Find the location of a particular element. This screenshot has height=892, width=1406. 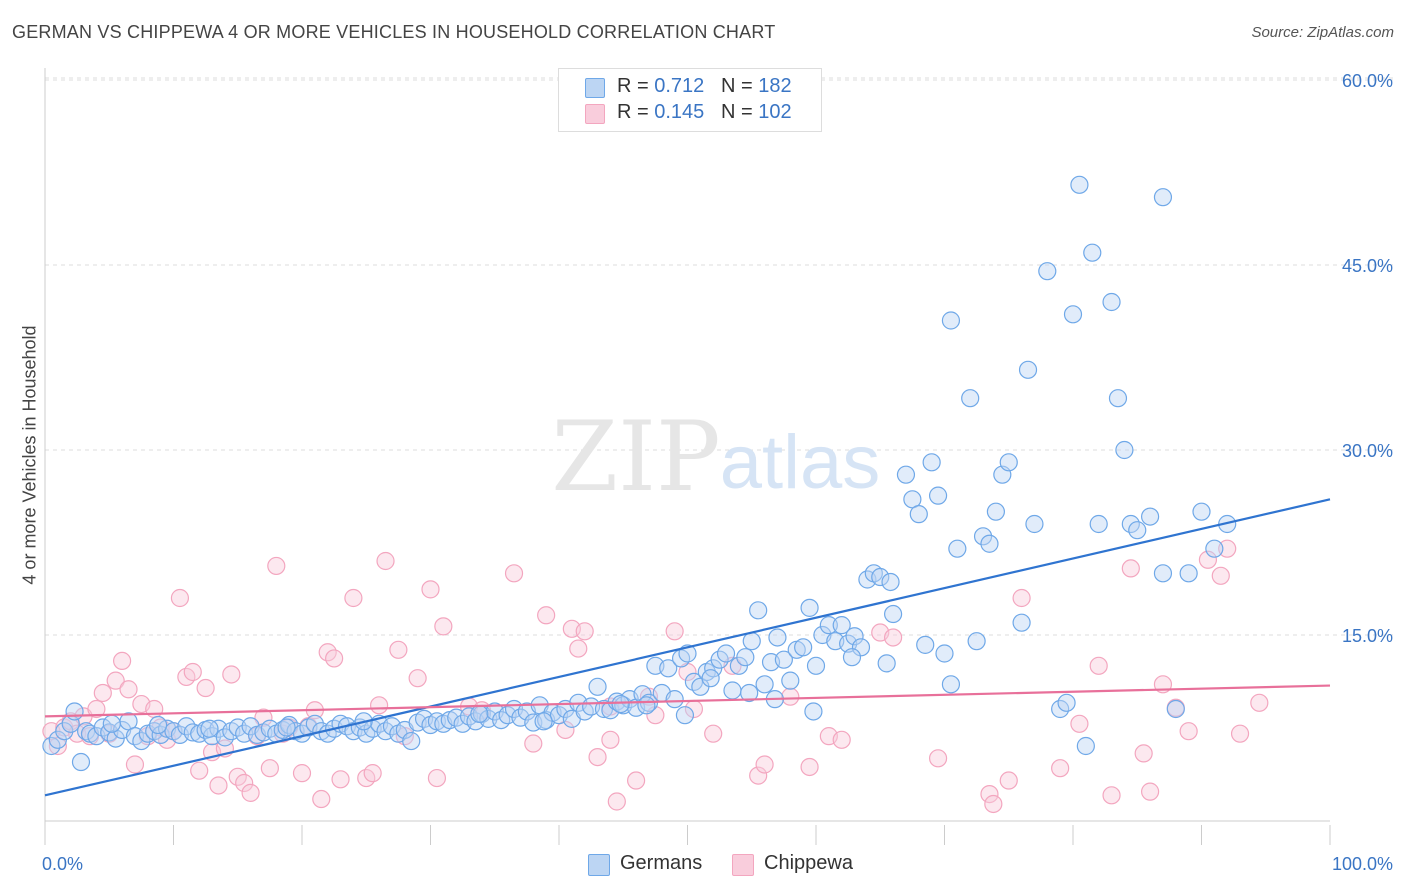

legend-swatch-germans is located at coordinates (595, 88).